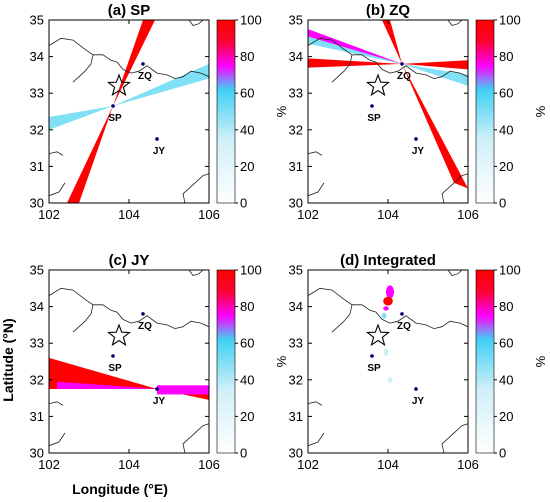  What do you see at coordinates (145, 326) in the screenshot?
I see `station-label: ZQ` at bounding box center [145, 326].